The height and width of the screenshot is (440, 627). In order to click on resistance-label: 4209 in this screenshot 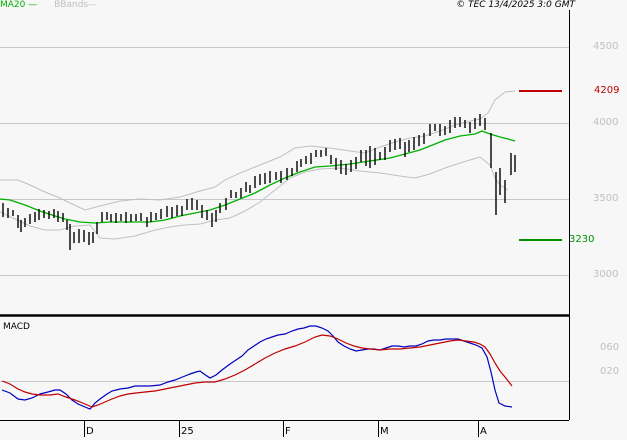, I will do `click(607, 90)`.